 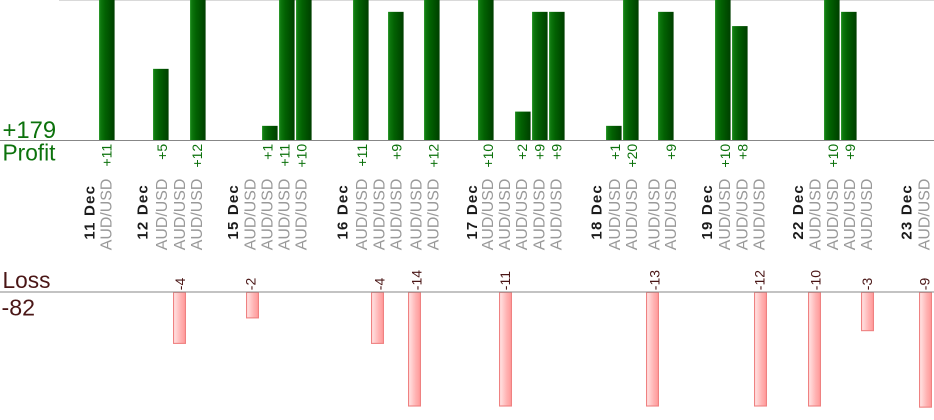 I want to click on svg-text: -82, so click(x=19, y=307).